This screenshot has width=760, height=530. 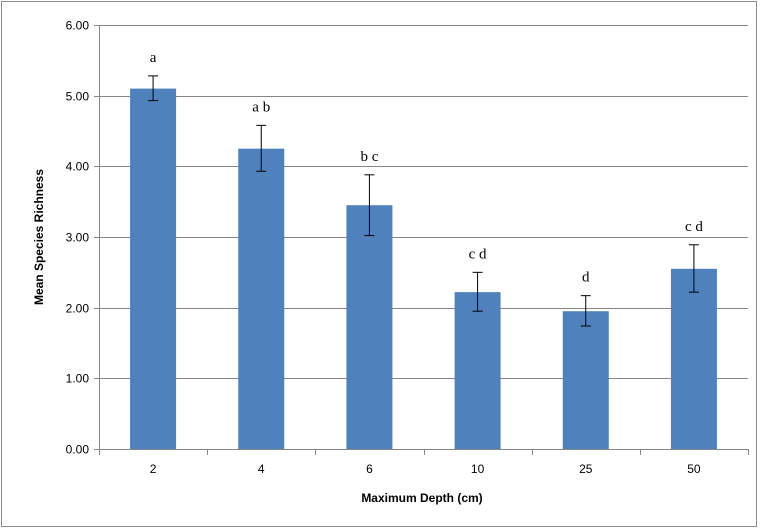 What do you see at coordinates (694, 469) in the screenshot?
I see `x-tick-label: 50` at bounding box center [694, 469].